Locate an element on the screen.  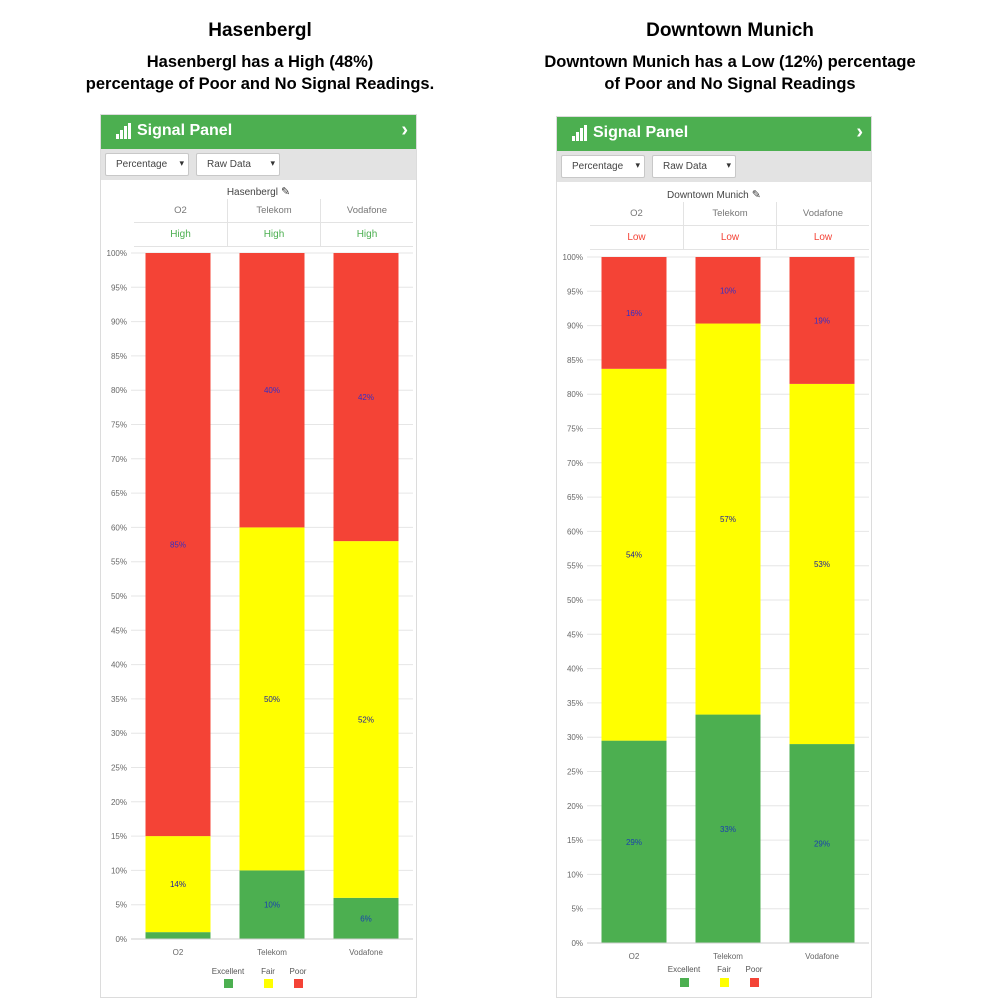
rating-o2: Low is located at coordinates (636, 238).